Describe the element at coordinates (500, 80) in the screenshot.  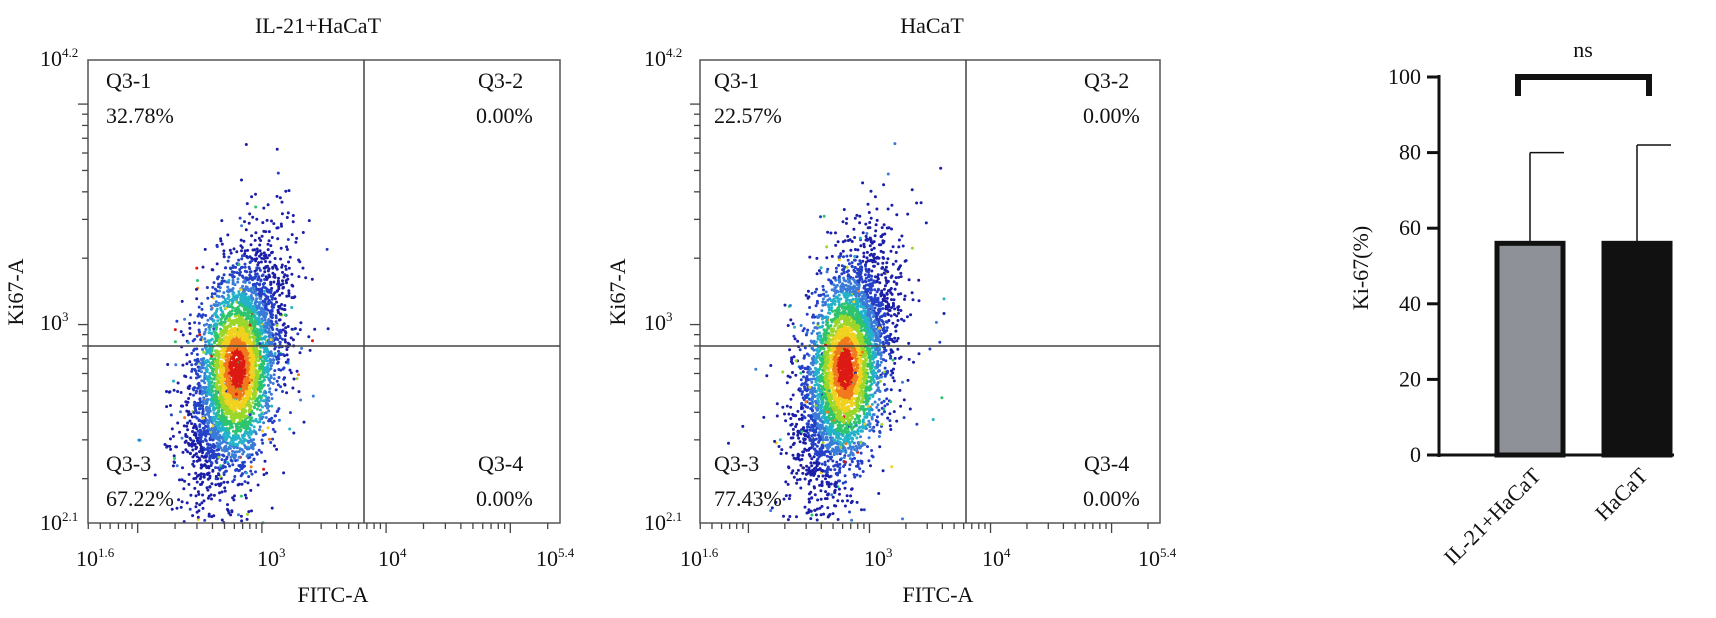
I see `quadrant-q2-name: Q3-2` at that location.